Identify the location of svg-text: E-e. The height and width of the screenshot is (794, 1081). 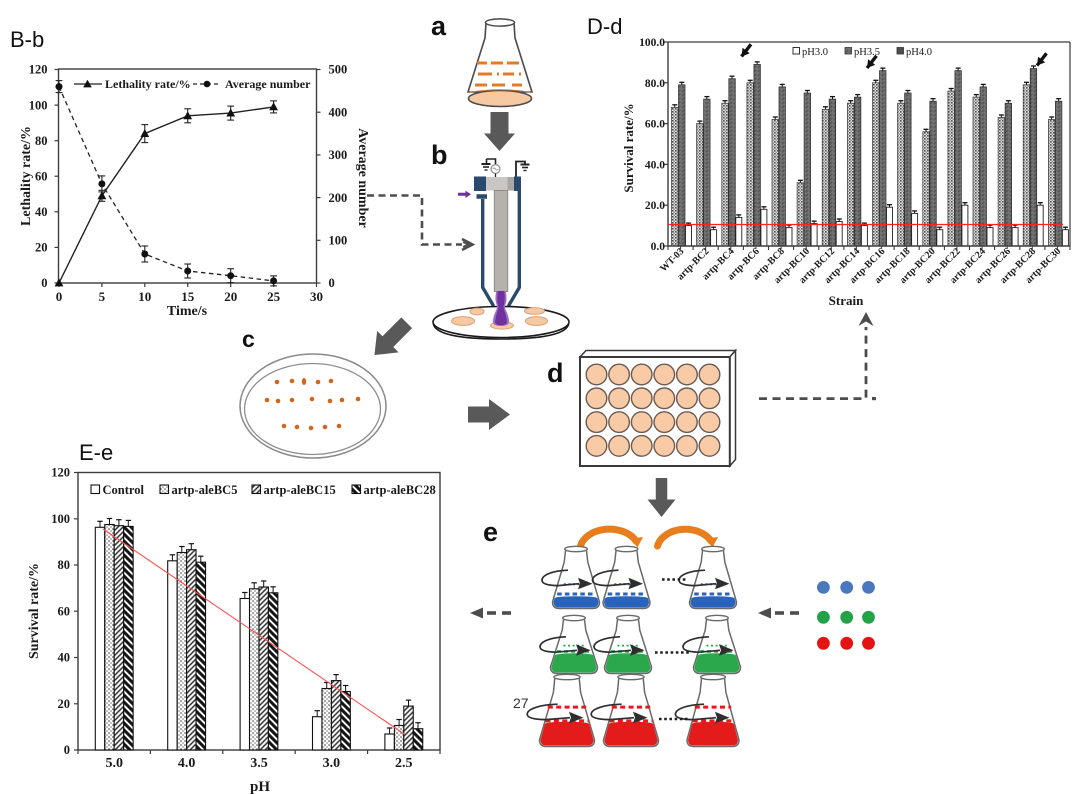
(96, 452).